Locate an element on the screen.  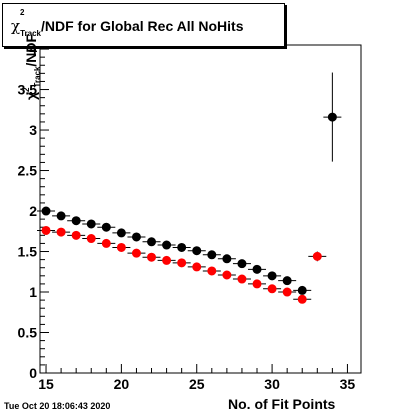
ylabel-chi-symbol: χ is located at coordinates (31, 95).